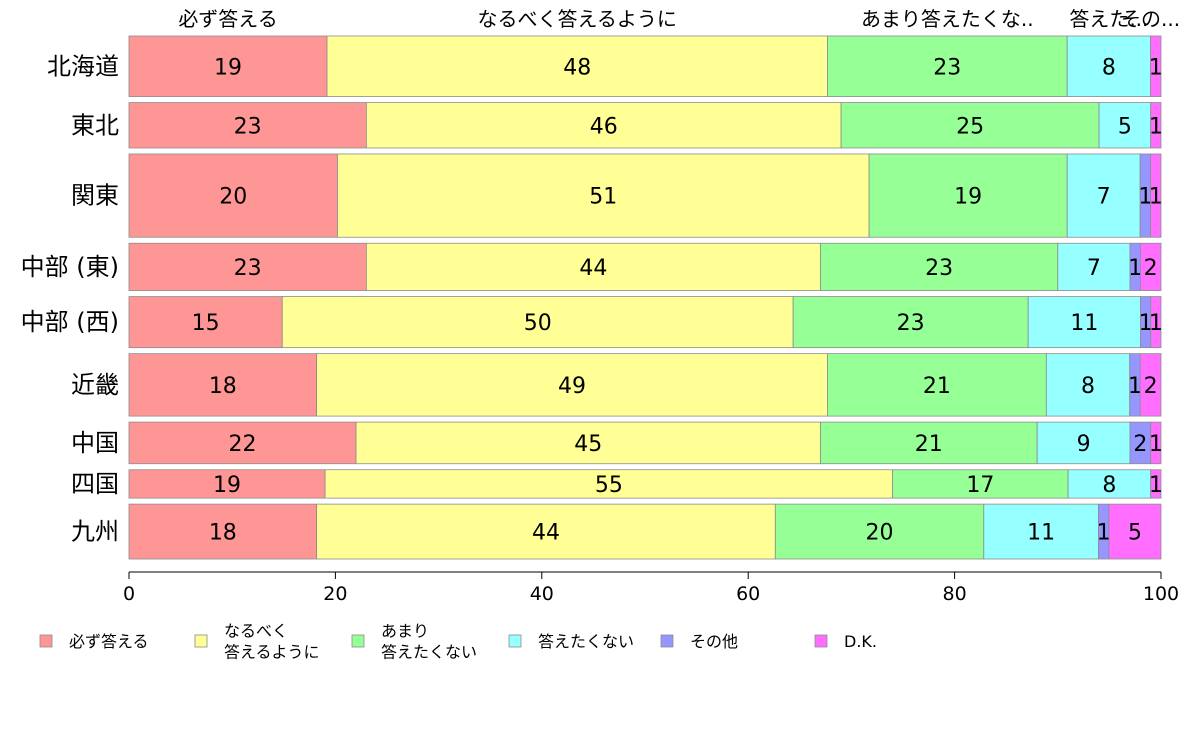 This screenshot has height=736, width=1188. I want to click on x-tick-label: 40, so click(542, 594).